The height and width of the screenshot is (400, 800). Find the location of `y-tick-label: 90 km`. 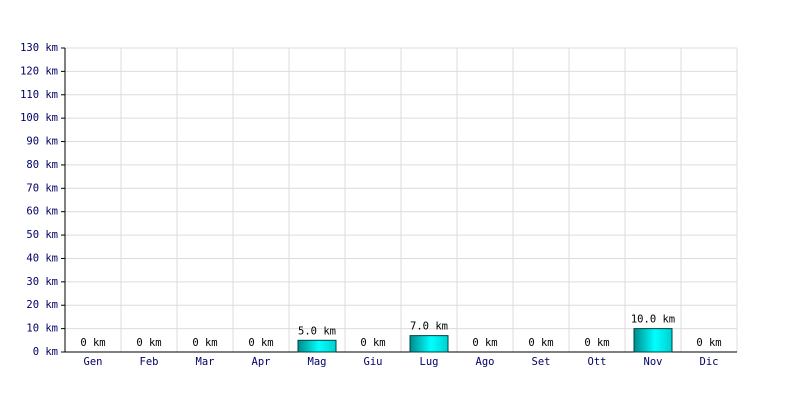

y-tick-label: 90 km is located at coordinates (42, 142).